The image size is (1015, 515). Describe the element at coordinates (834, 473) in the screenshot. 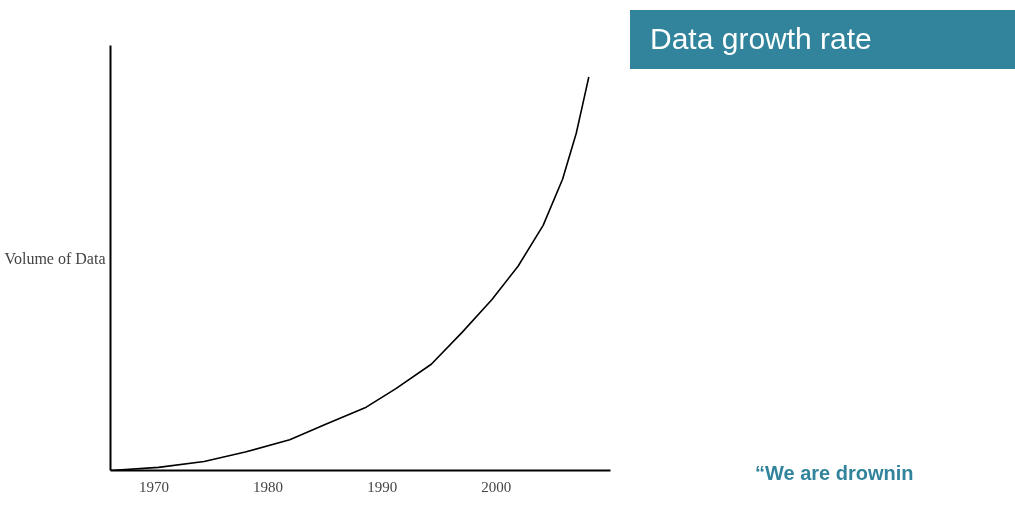

I see `text: “We are drownin` at that location.